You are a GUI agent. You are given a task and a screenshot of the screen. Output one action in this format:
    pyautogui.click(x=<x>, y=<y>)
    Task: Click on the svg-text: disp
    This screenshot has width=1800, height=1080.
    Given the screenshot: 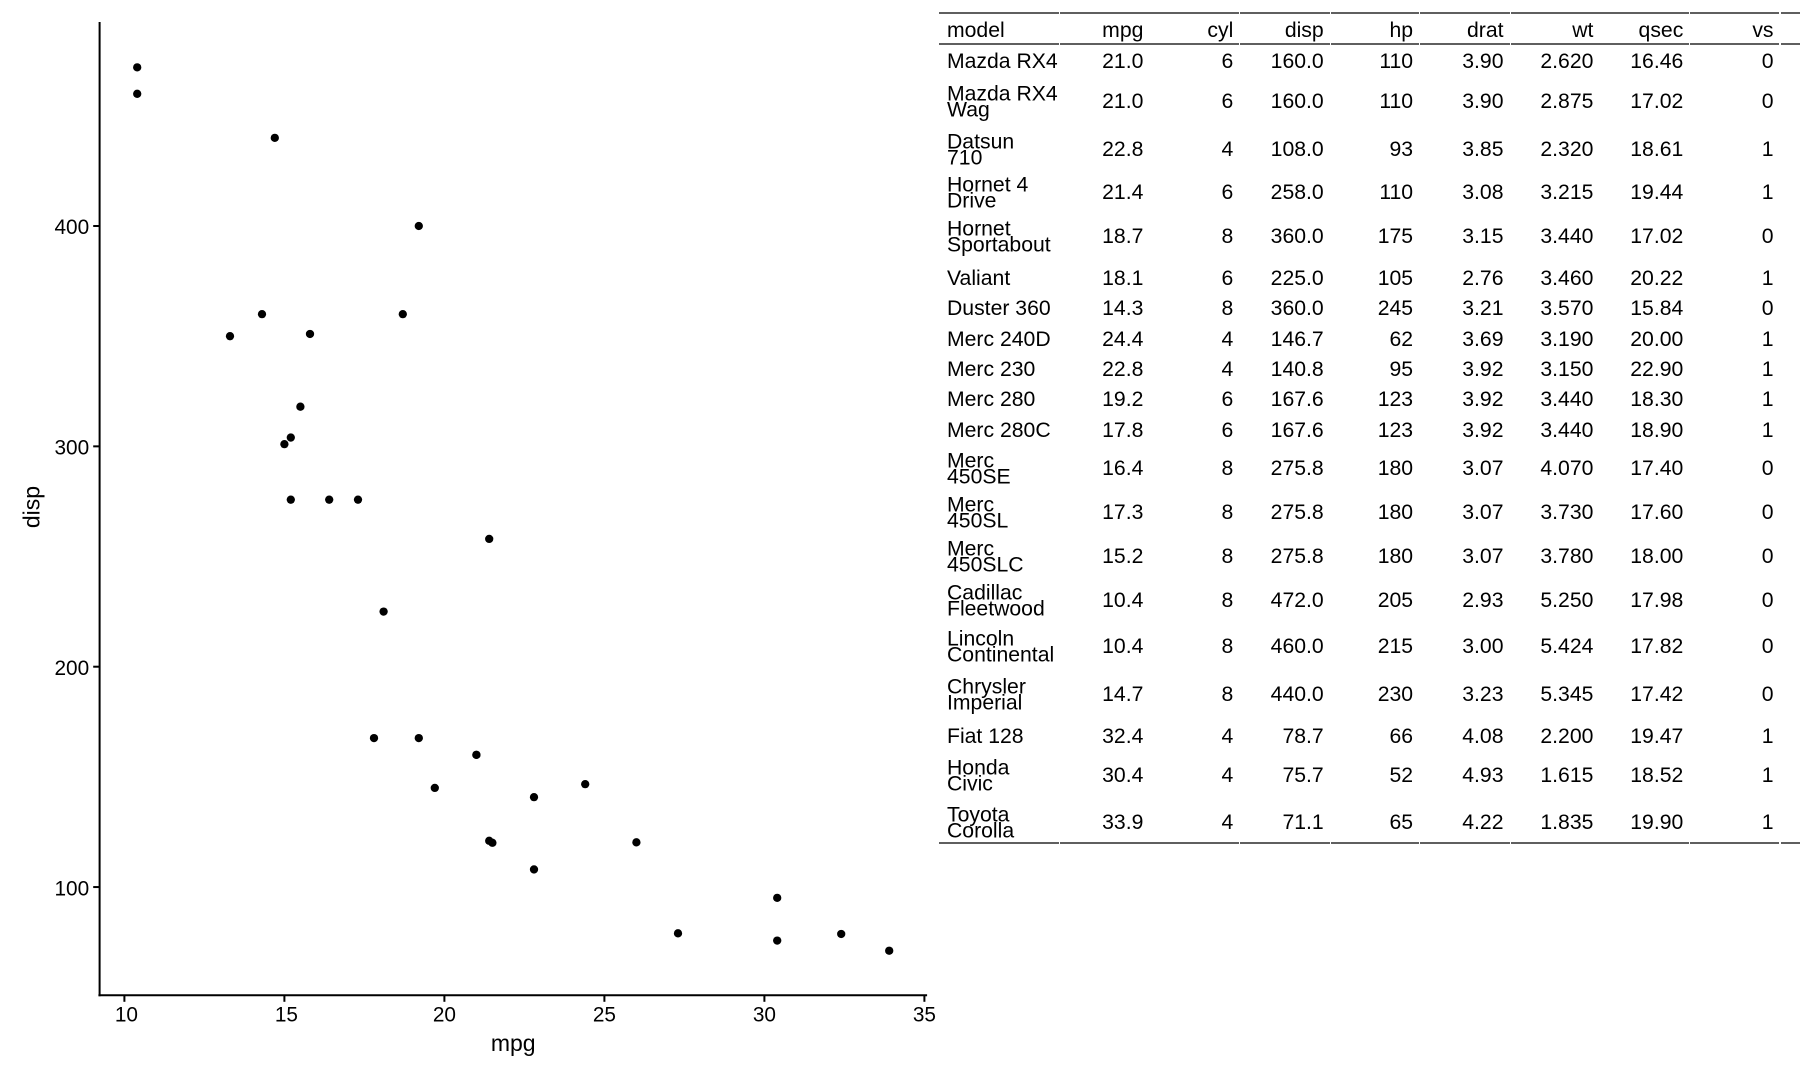 What is the action you would take?
    pyautogui.click(x=32, y=507)
    